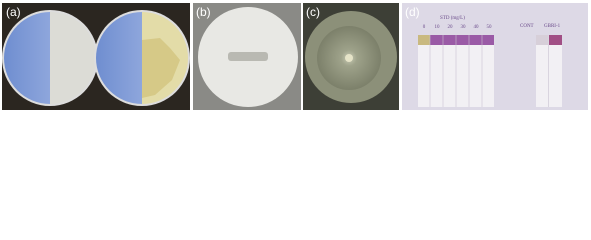  I want to click on std-level: 20, so click(451, 27).